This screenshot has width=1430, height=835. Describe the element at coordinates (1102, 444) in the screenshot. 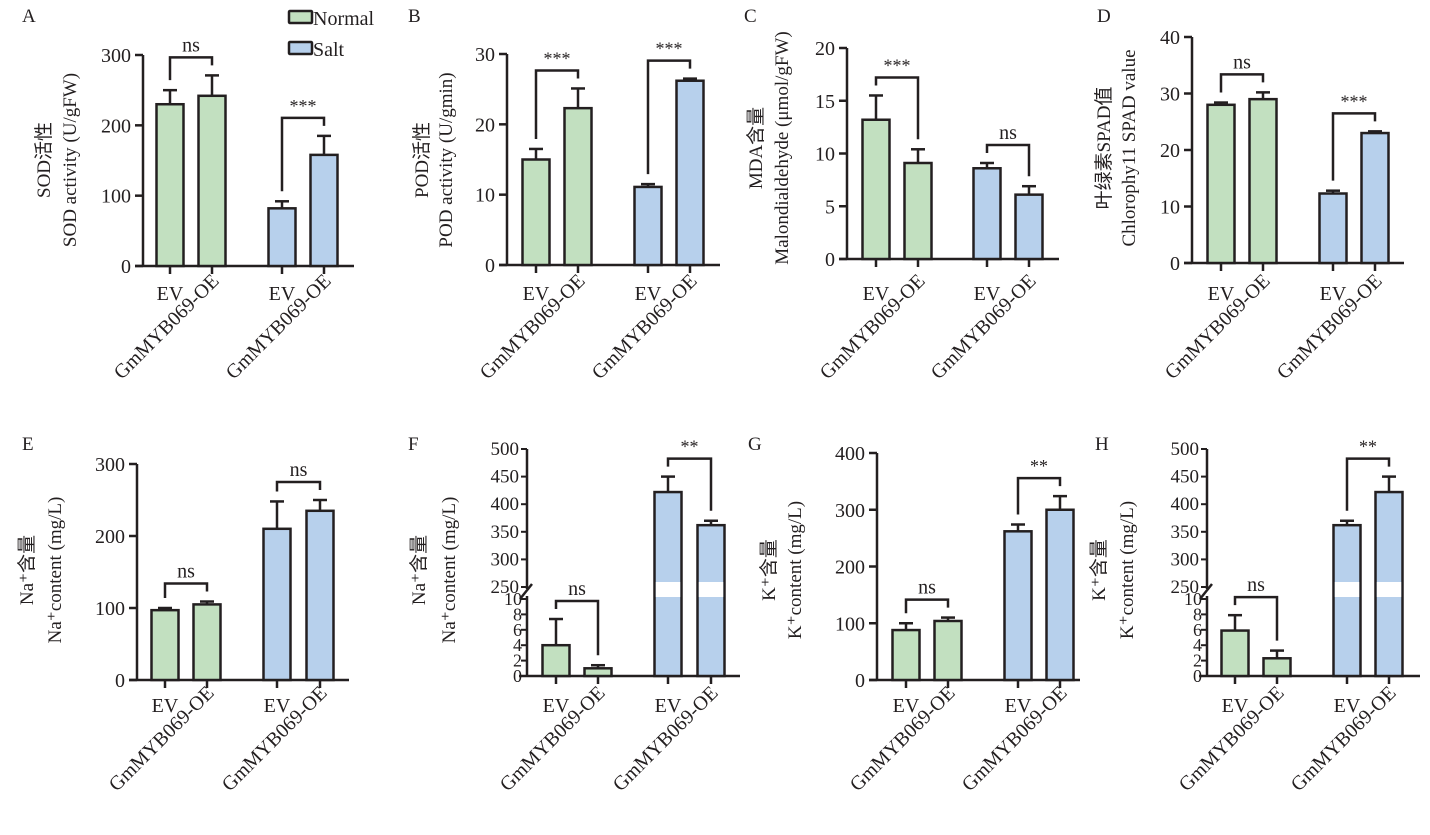

I see `panel-letter: H` at that location.